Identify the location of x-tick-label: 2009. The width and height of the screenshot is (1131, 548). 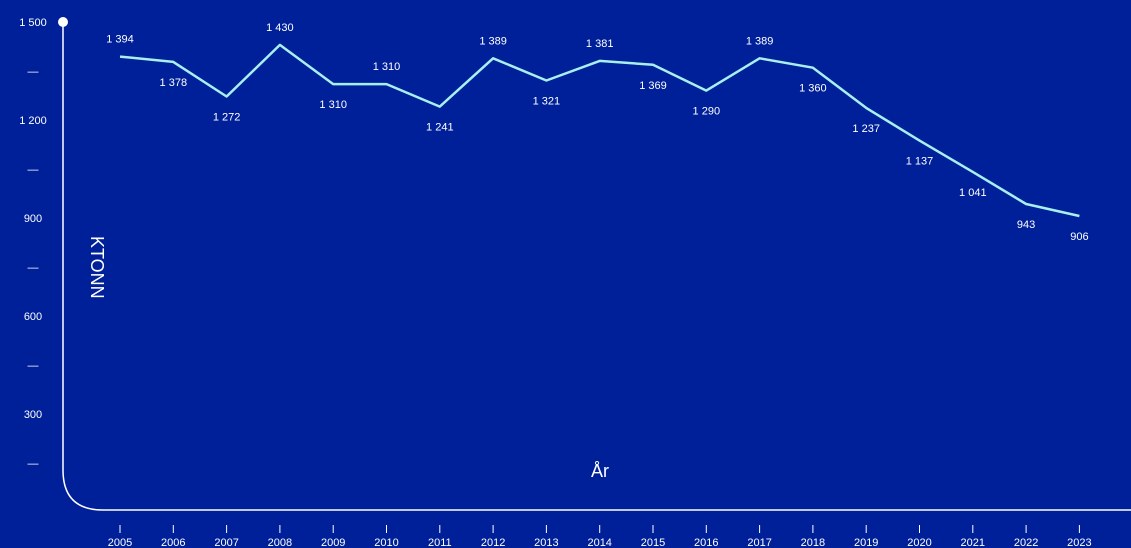
(333, 542).